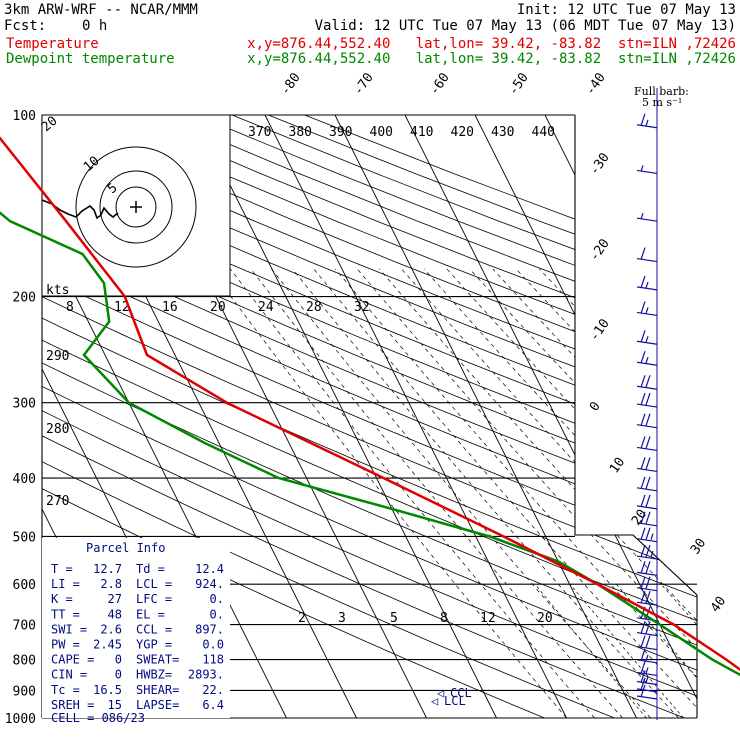  Describe the element at coordinates (57, 356) in the screenshot. I see `low-theta-label: 290` at that location.